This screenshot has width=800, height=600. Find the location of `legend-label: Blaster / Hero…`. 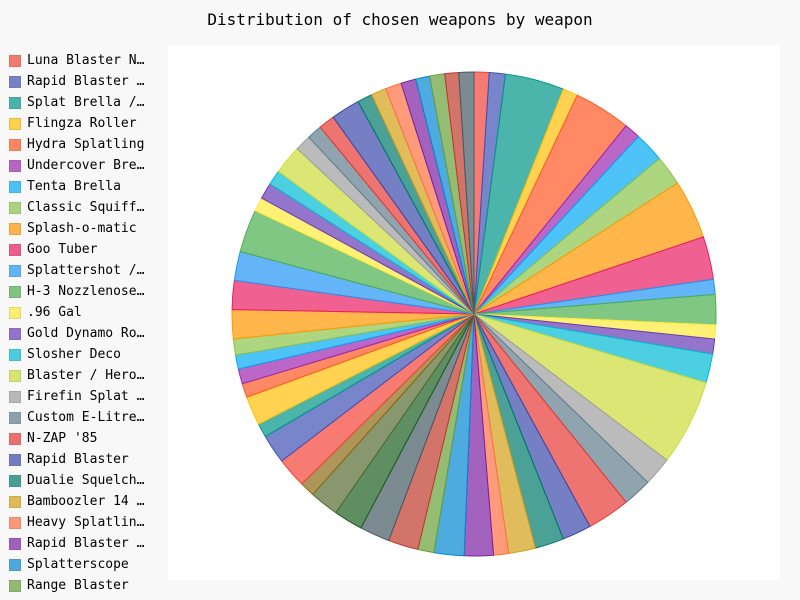

legend-label: Blaster / Hero… is located at coordinates (86, 375).